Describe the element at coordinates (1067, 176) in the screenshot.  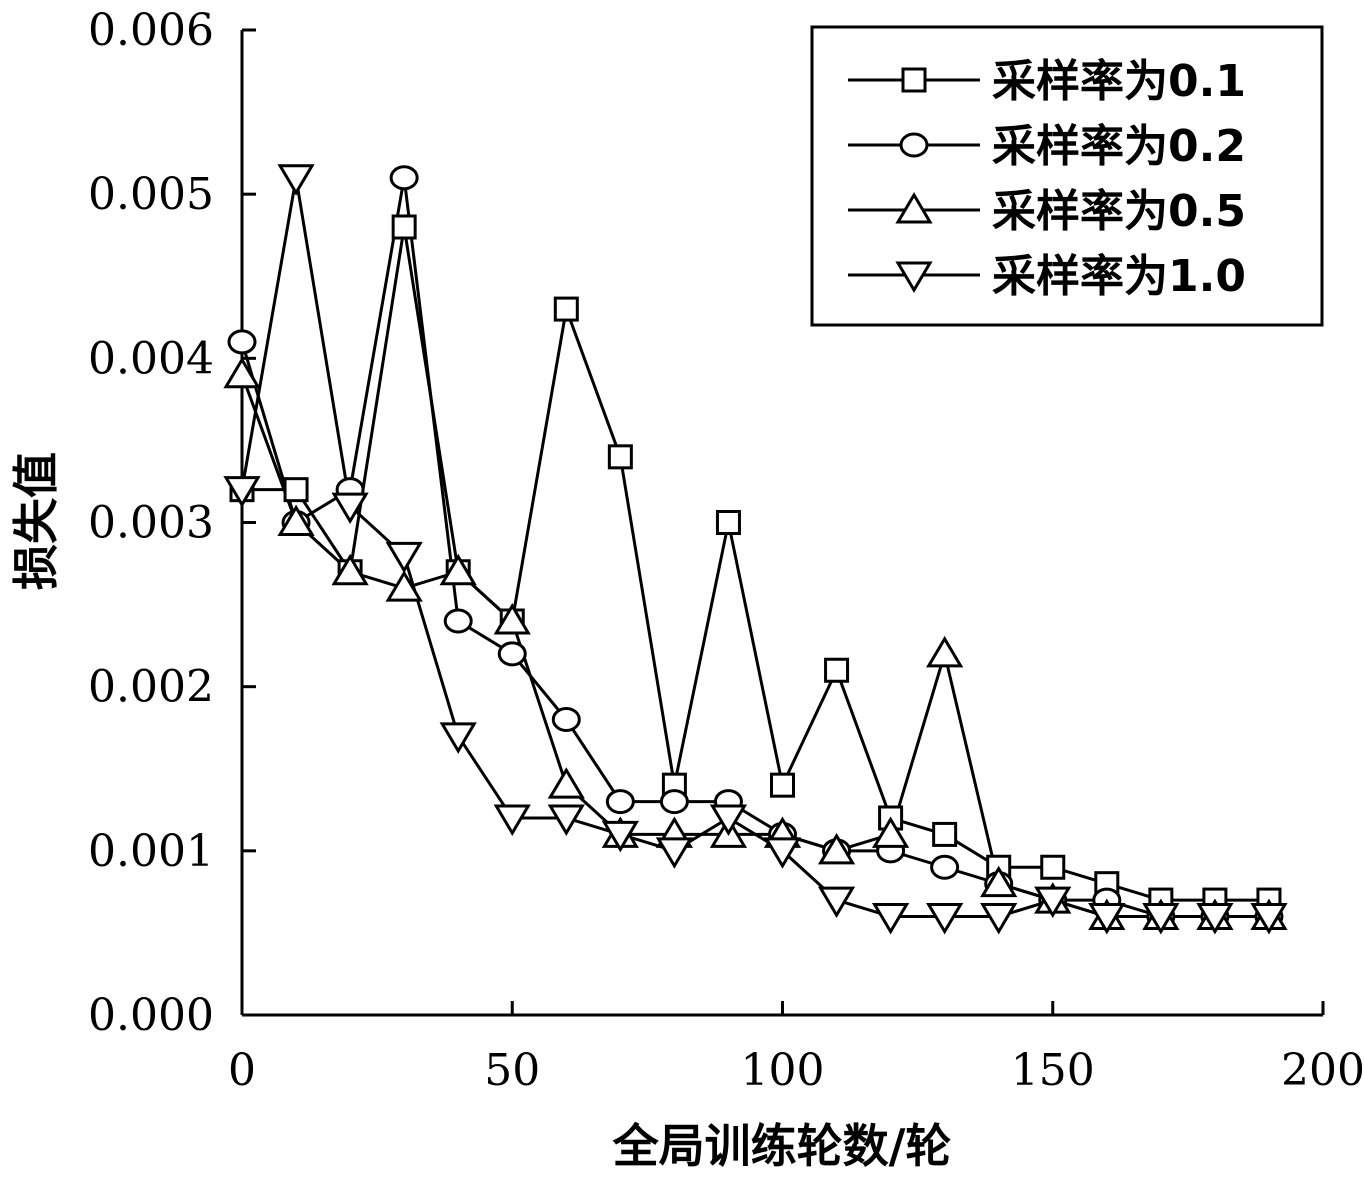
I see `legend: 采样率为0.1 采样率为0.2 采样率为0.5 采样率为1.0` at that location.